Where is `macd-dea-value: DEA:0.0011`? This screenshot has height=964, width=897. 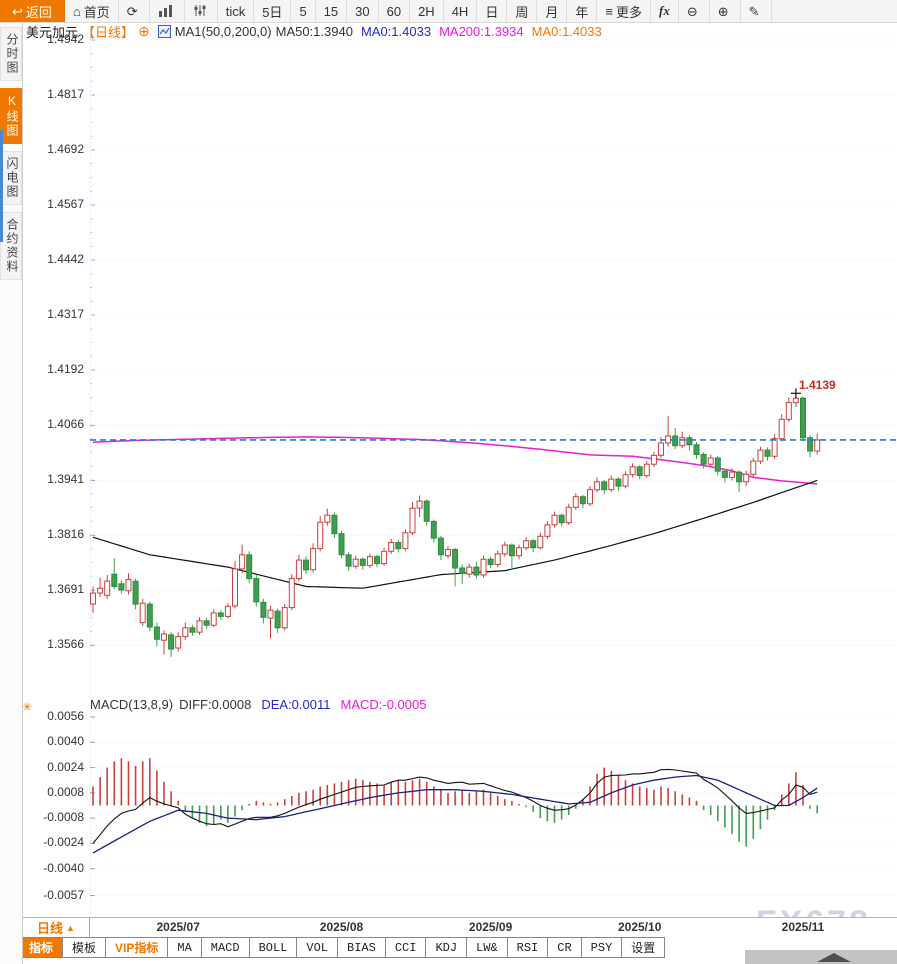
macd-dea-value: DEA:0.0011 is located at coordinates (296, 704).